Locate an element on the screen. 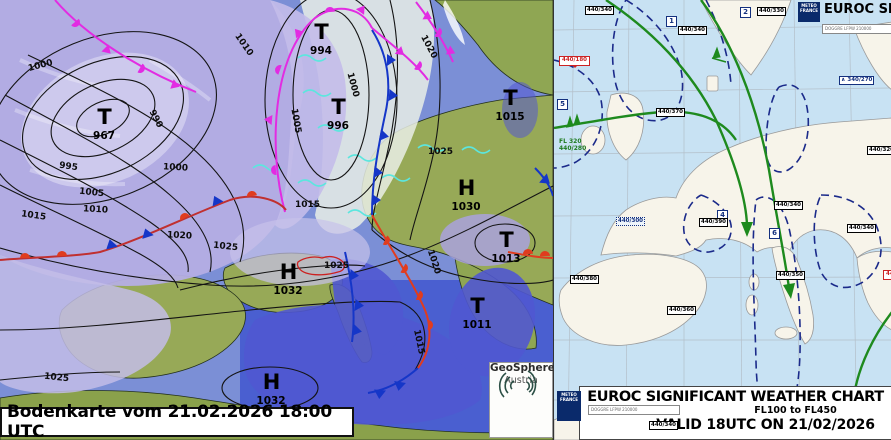 Image resolution: width=891 pixels, height=440 pixels. jet-label: FL 320 440/280 is located at coordinates (572, 145).